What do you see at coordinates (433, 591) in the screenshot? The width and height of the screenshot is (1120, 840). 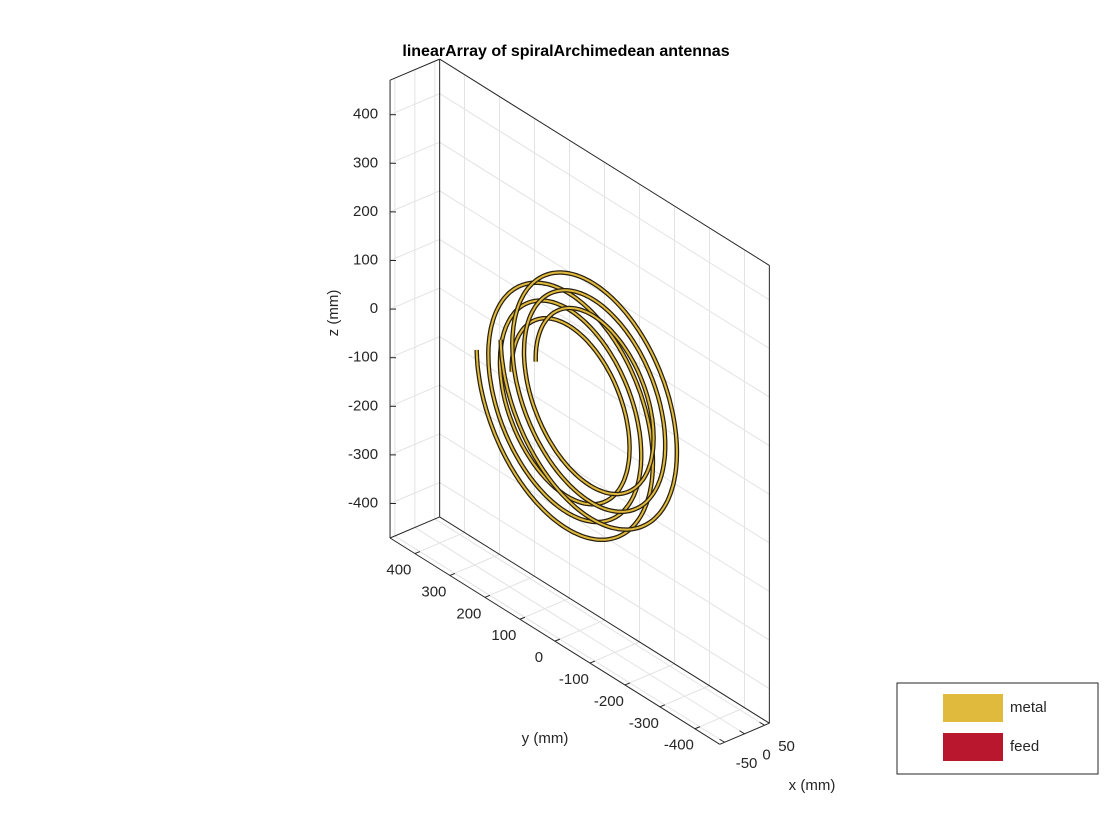 I see `y-tick-label: 300` at bounding box center [433, 591].